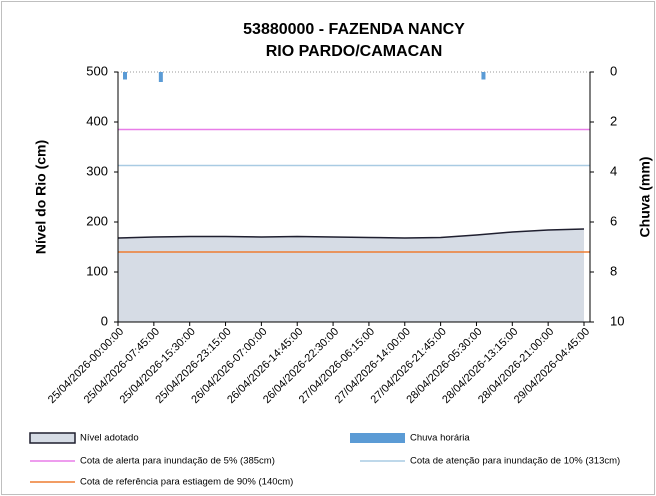  I want to click on level-line, so click(351, 233).